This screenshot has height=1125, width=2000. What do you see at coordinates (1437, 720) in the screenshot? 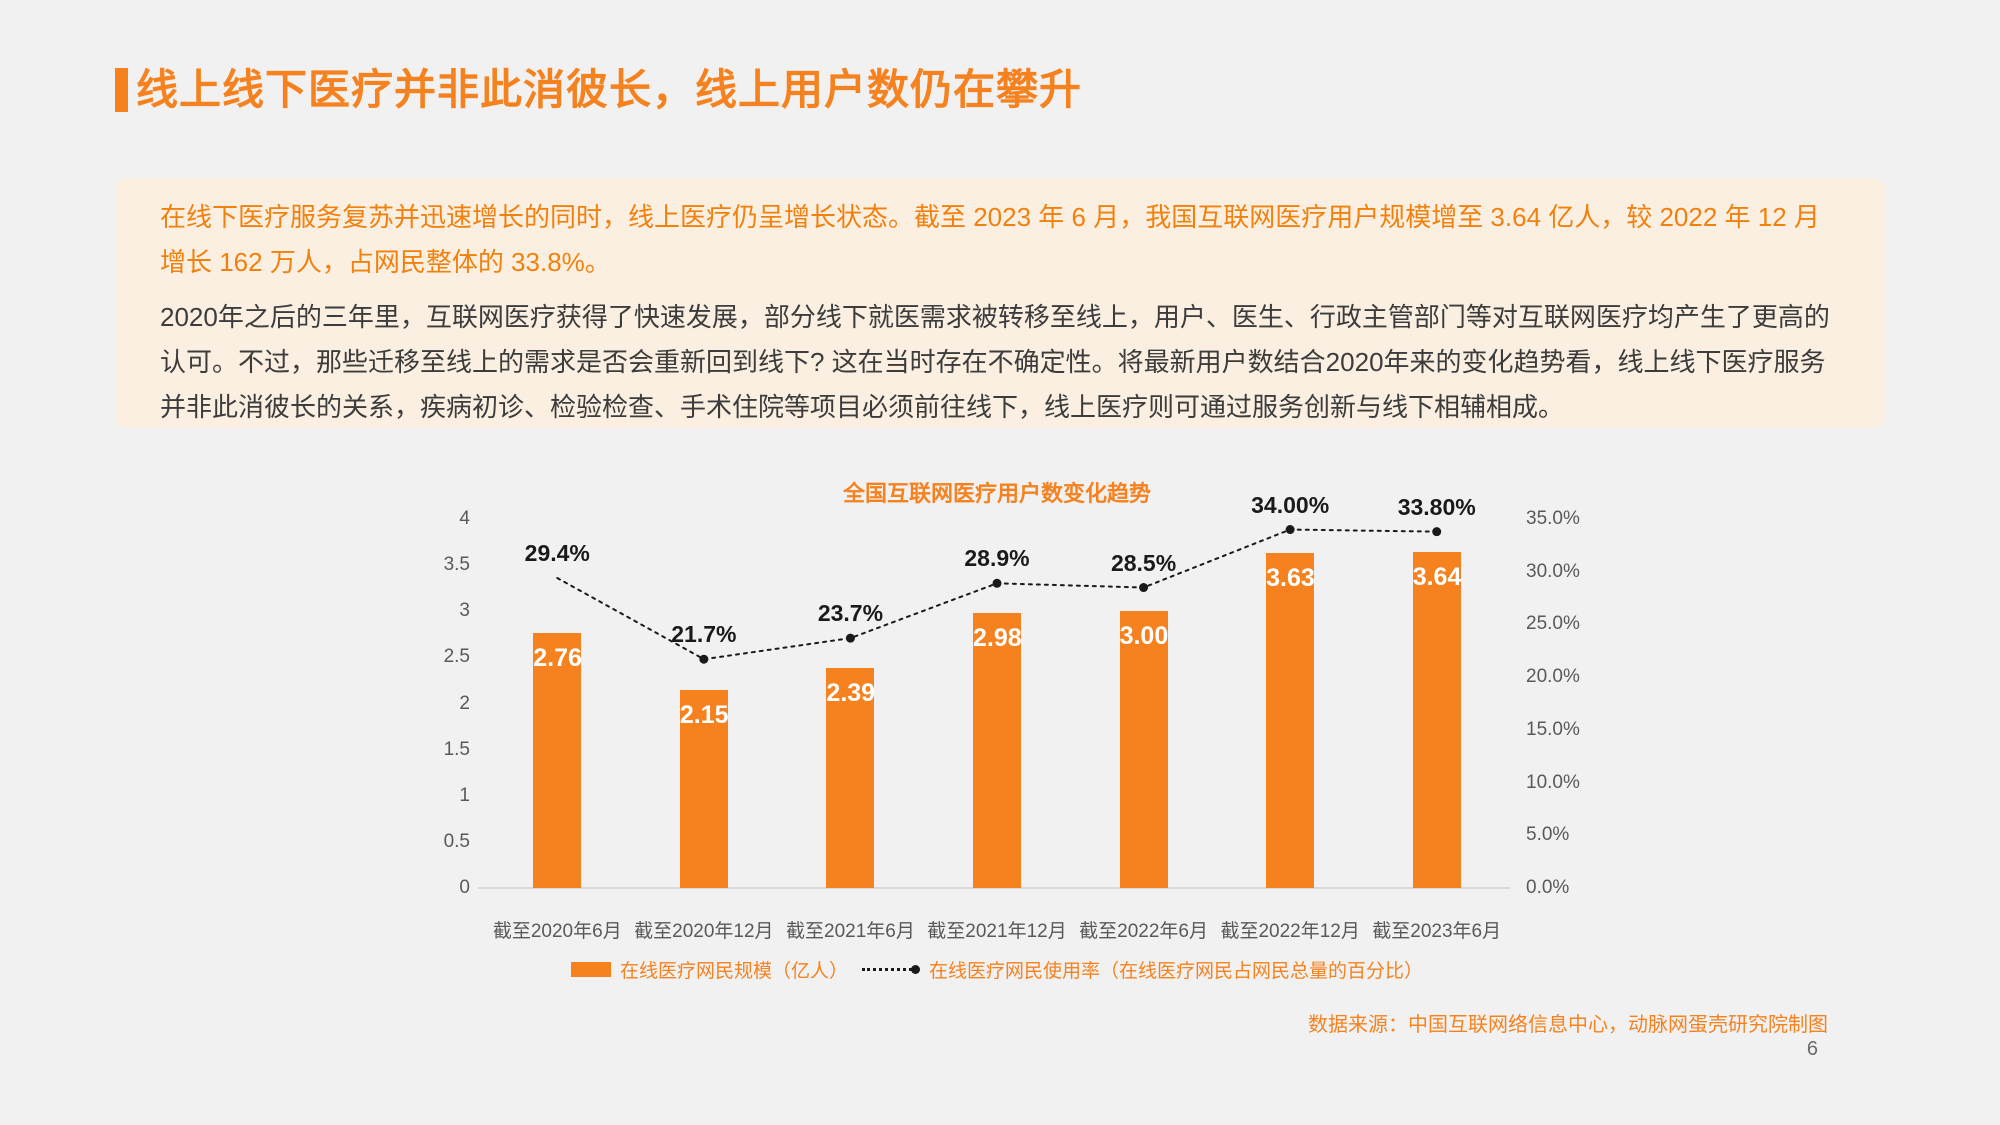
I see `bar-截至2023年6月: 3.64` at bounding box center [1437, 720].